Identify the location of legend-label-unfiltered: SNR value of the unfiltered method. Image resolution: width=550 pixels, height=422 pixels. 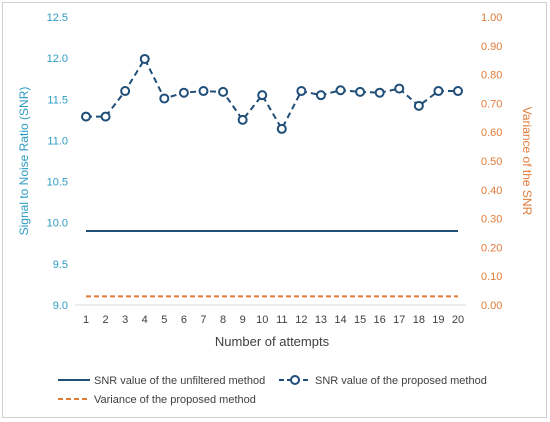
(179, 381).